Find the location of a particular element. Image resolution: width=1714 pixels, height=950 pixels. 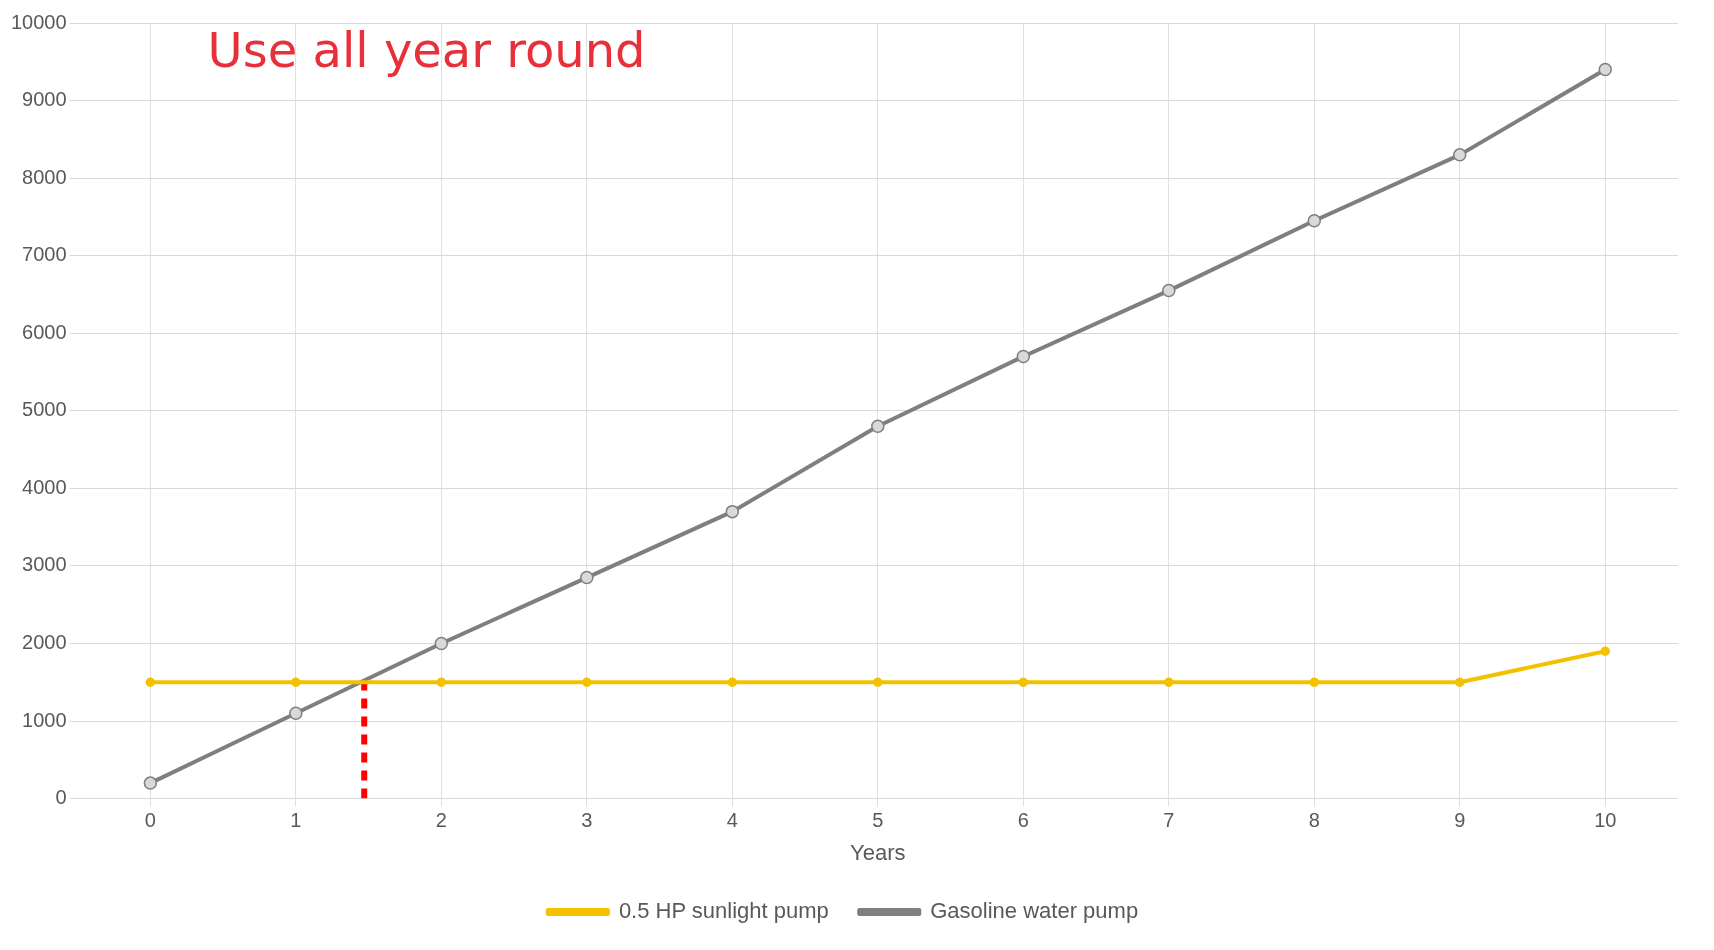

x-tick-label: 1 is located at coordinates (296, 820).